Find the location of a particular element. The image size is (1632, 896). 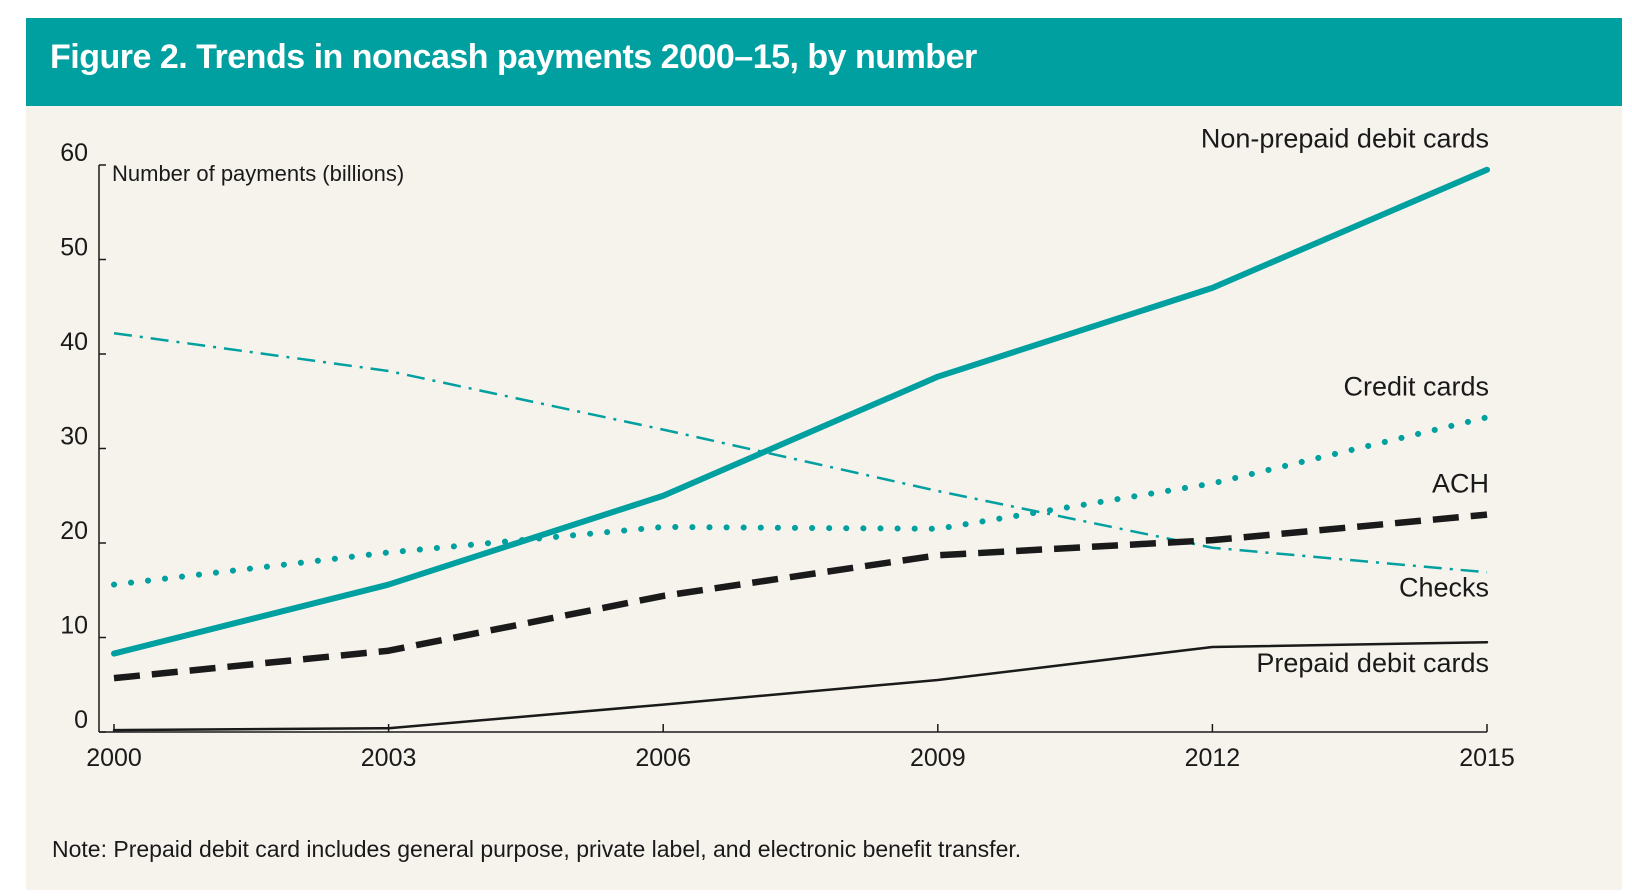

x-tick-label: 2015 is located at coordinates (1487, 758).